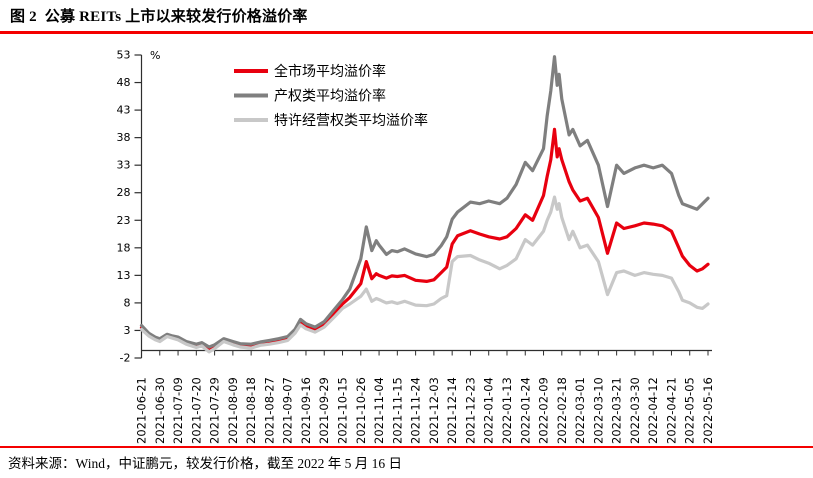 The height and width of the screenshot is (478, 813). Describe the element at coordinates (124, 247) in the screenshot. I see `y-axis-tick-label: 18` at that location.